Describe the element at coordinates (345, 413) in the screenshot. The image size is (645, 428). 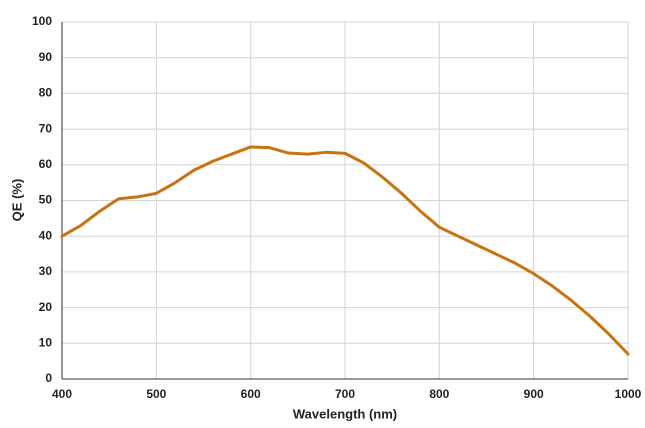
I see `x-axis-label: Wavelength (nm)` at that location.